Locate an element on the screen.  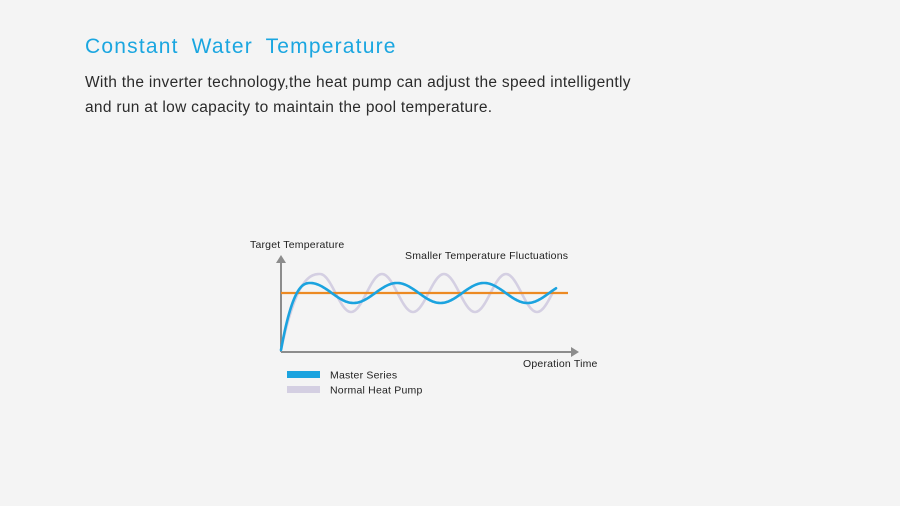
normal-heat-pump-curve is located at coordinates (417, 312).